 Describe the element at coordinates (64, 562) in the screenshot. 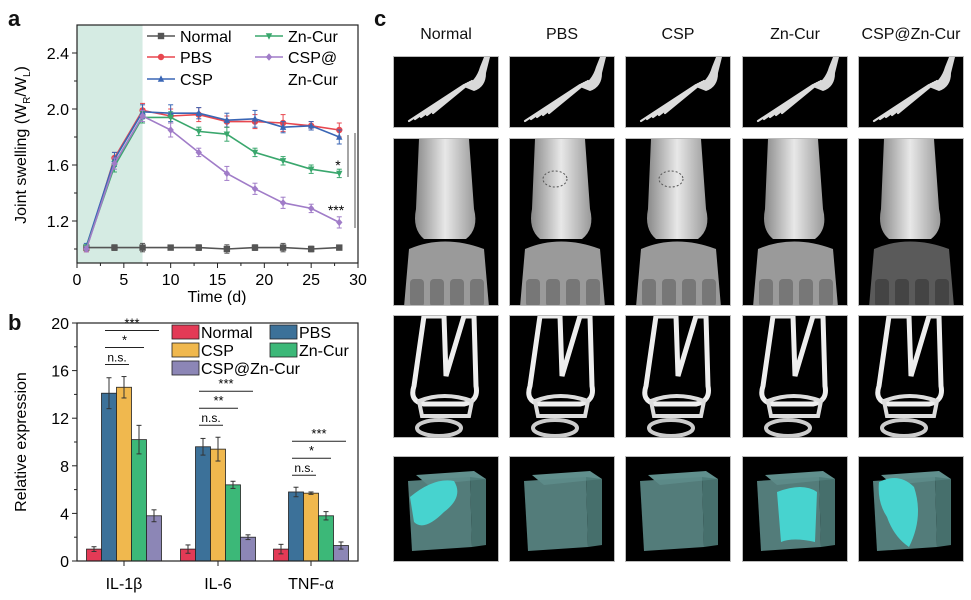

I see `y-tick-label: 0` at that location.